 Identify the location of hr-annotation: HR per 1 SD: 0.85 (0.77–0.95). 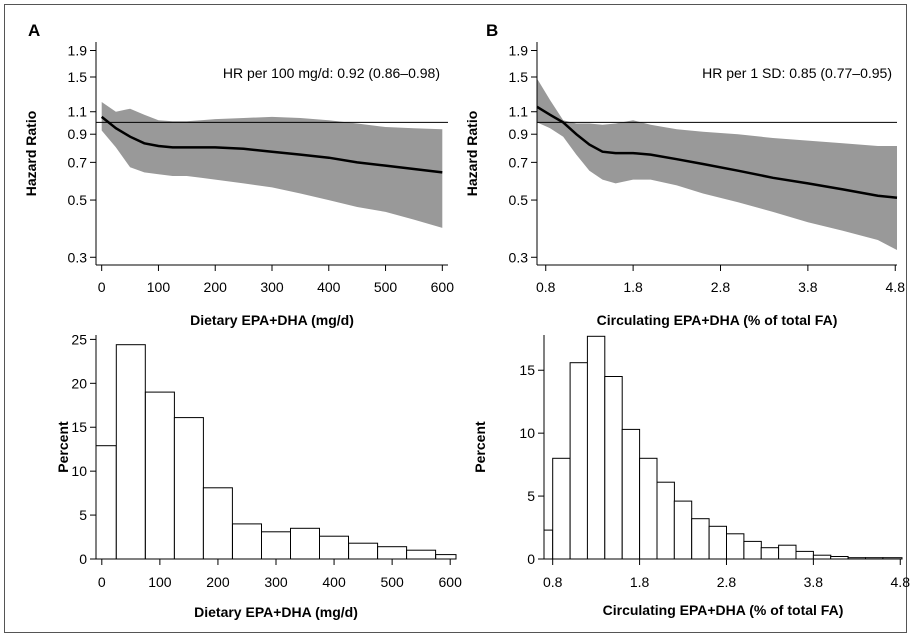
(797, 73).